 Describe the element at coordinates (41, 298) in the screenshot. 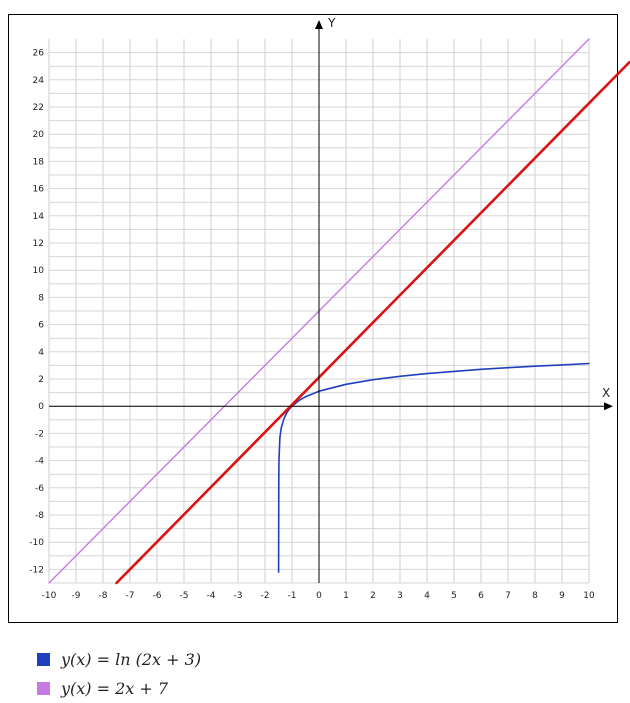

I see `y-tick-label: 8` at that location.